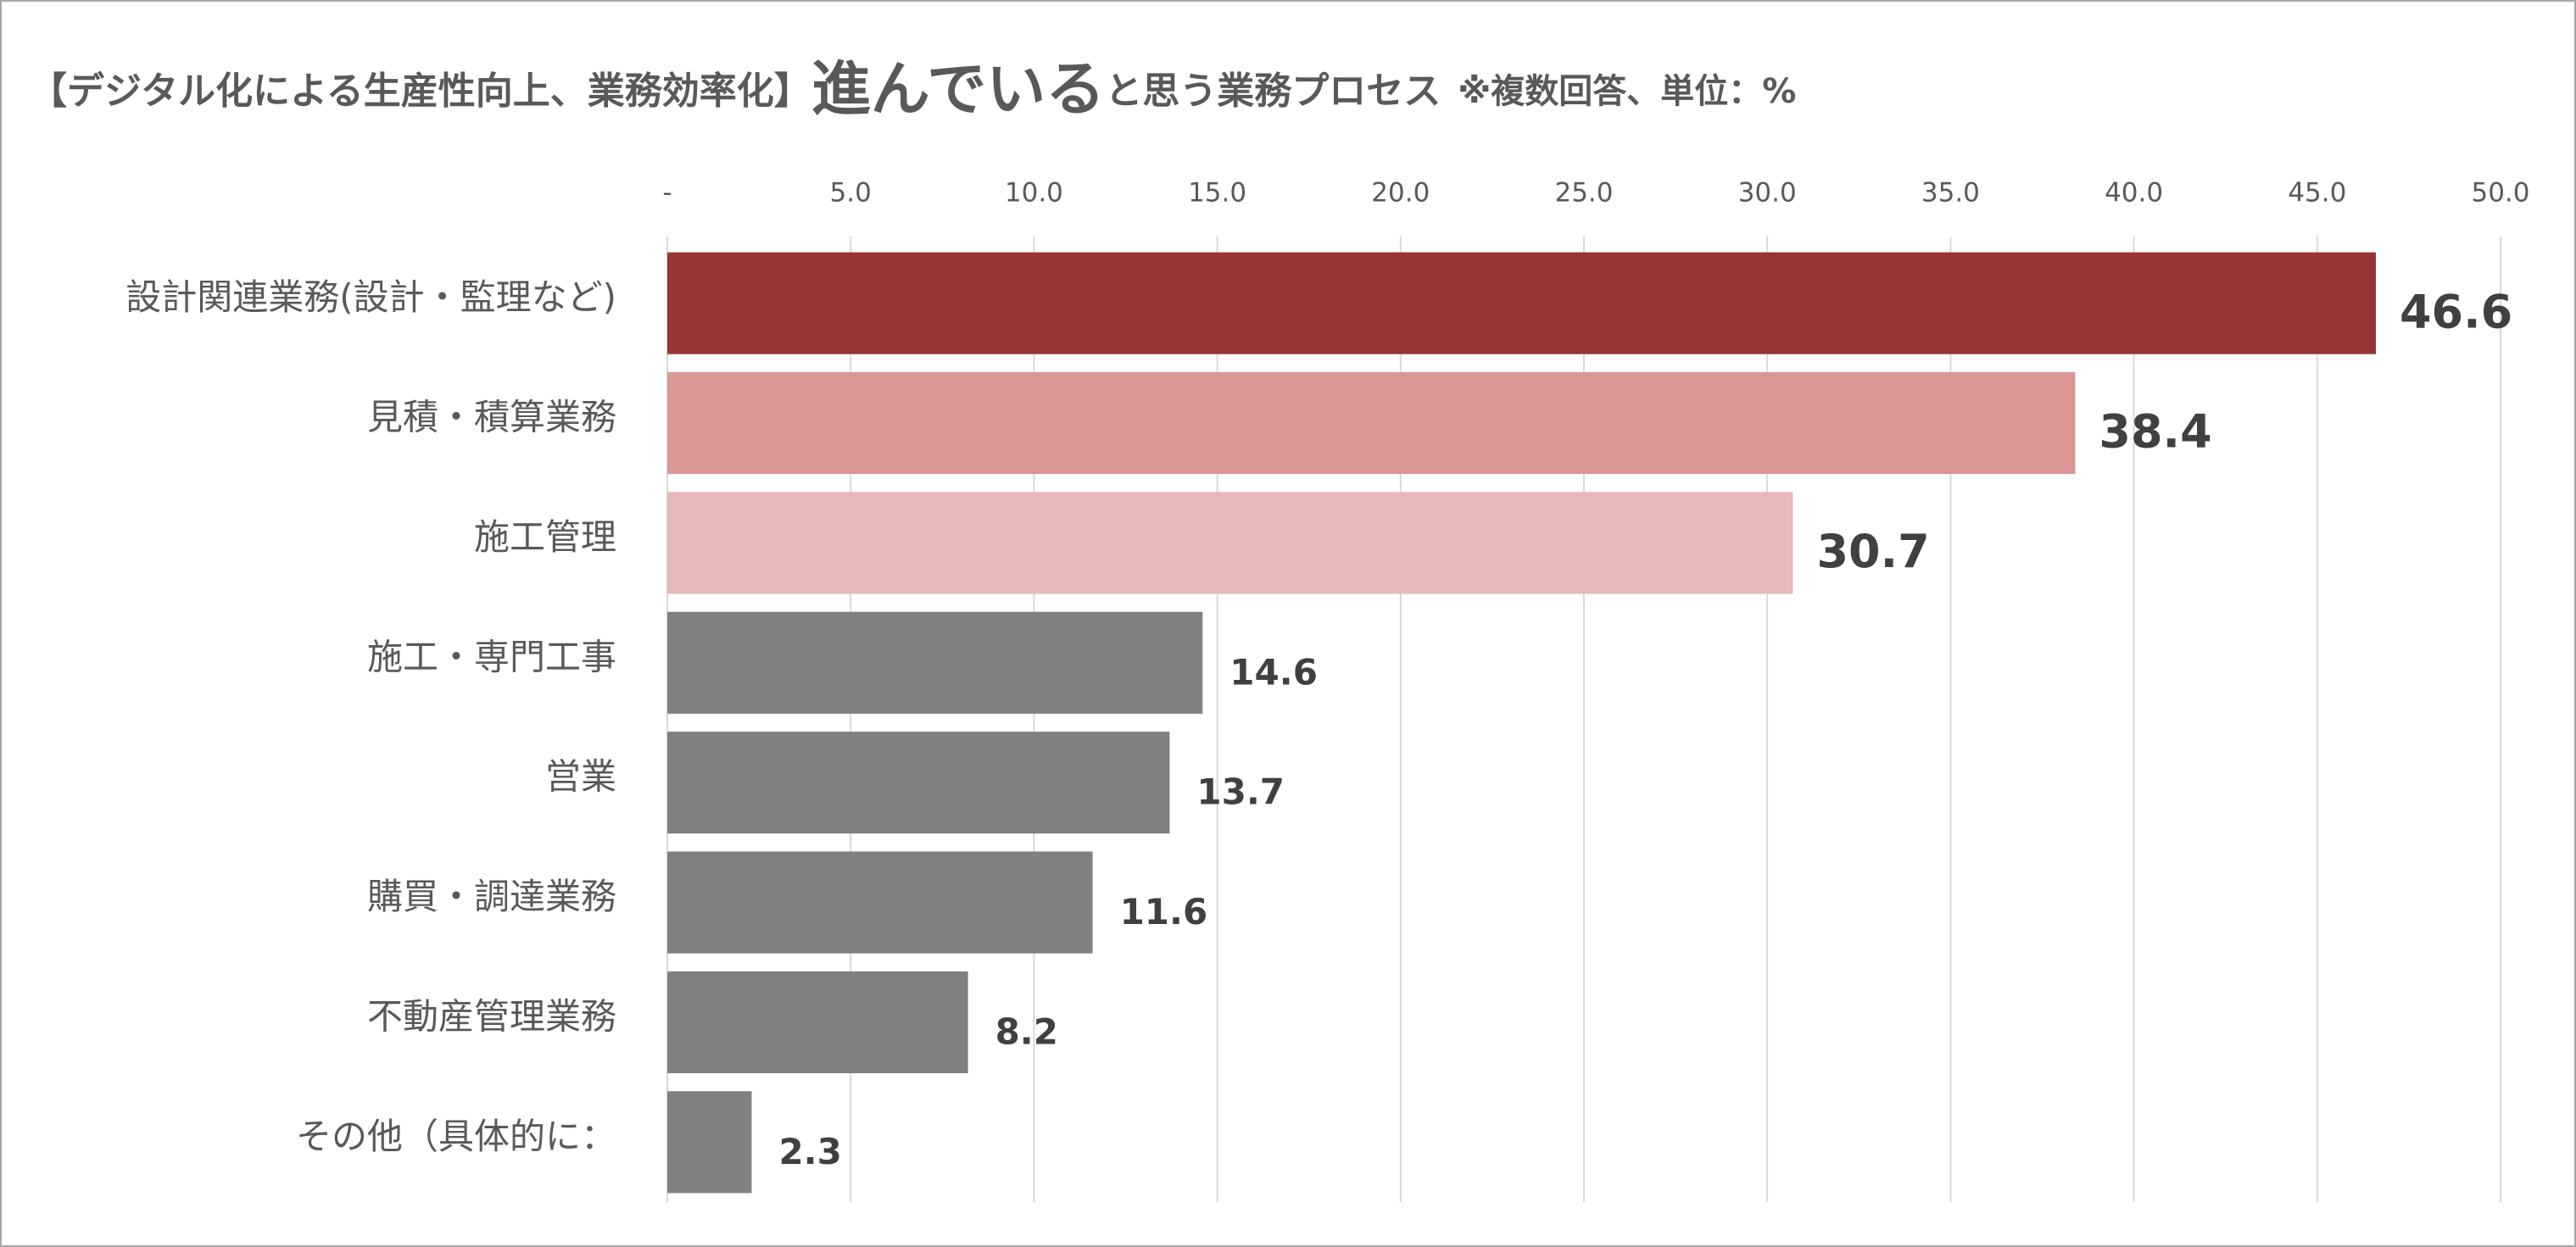 Image resolution: width=2576 pixels, height=1247 pixels. What do you see at coordinates (1164, 912) in the screenshot?
I see `value-label: 11.6` at bounding box center [1164, 912].